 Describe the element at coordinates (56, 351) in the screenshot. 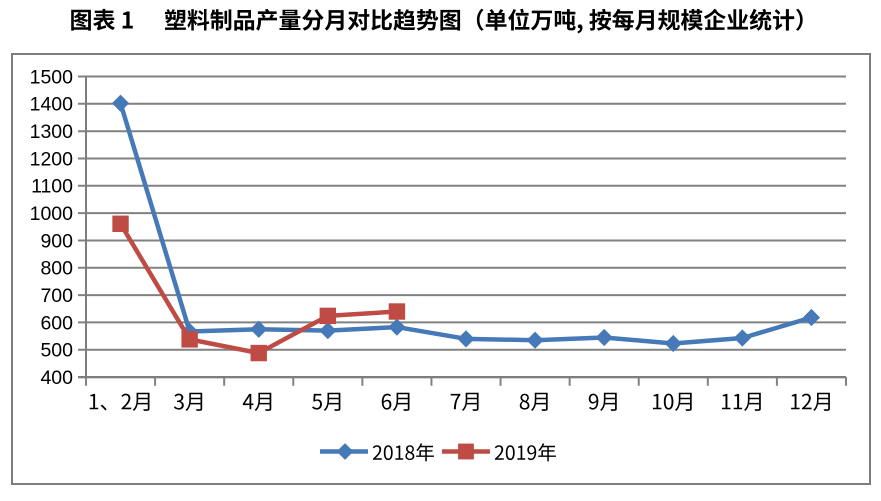

I see `svg-text: 500` at that location.